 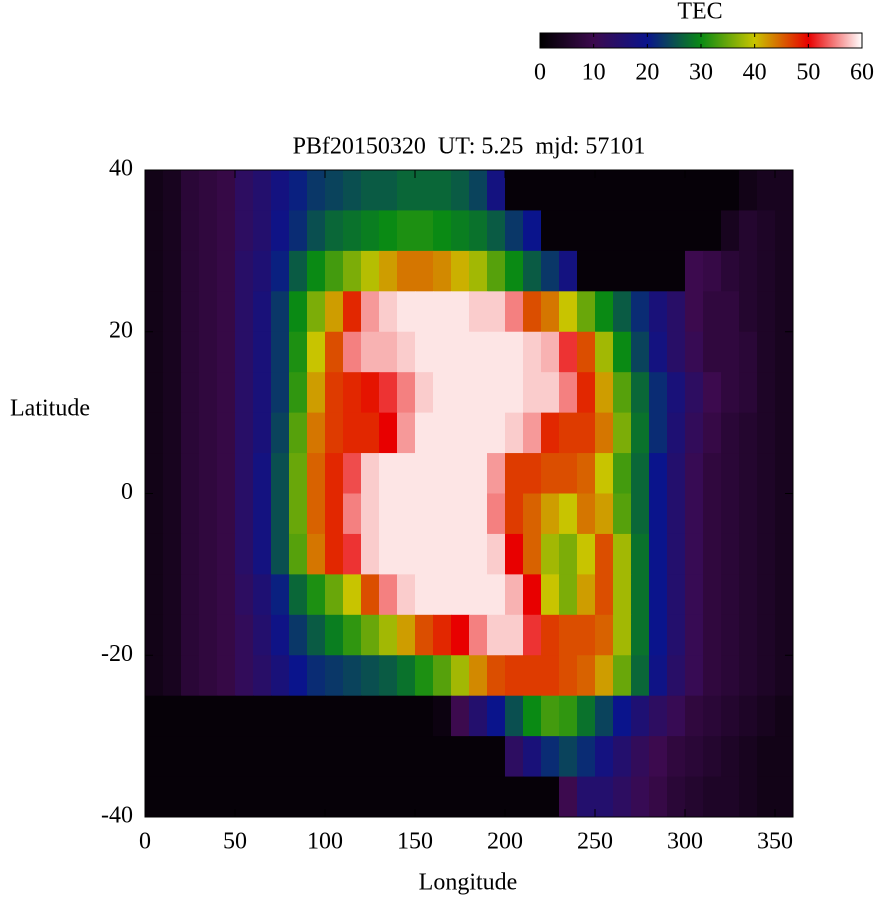 What do you see at coordinates (469, 147) in the screenshot?
I see `chart-title: PBf20150320 UT: 5.25 mjd: 57101` at bounding box center [469, 147].